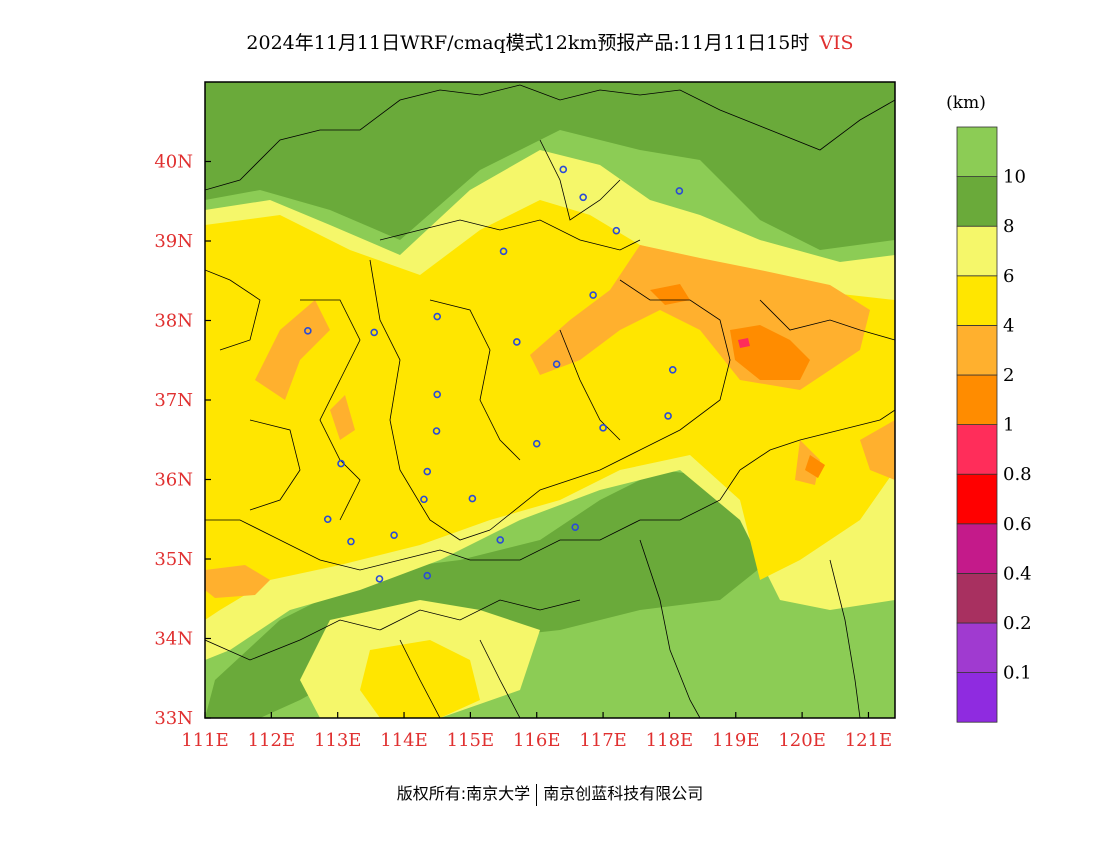 The width and height of the screenshot is (1100, 850). I want to click on title-variable: VIS, so click(836, 43).